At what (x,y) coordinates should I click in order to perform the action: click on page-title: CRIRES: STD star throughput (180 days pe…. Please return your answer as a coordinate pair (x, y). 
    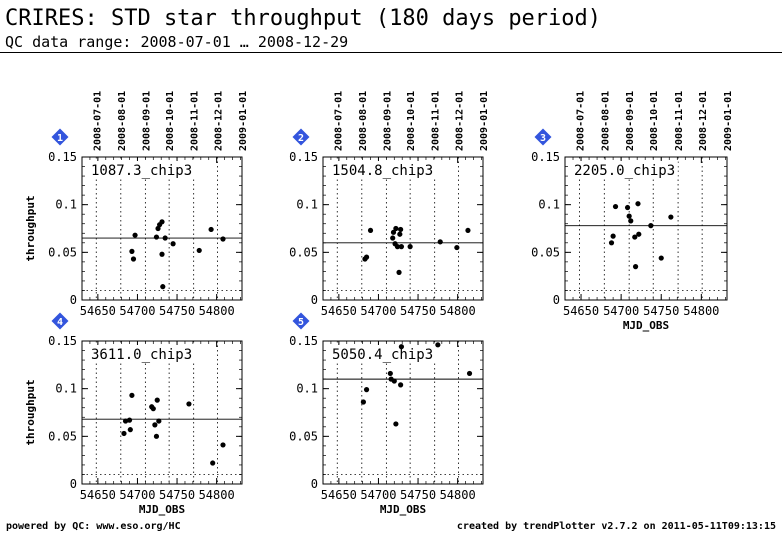
    Looking at the image, I should click on (303, 18).